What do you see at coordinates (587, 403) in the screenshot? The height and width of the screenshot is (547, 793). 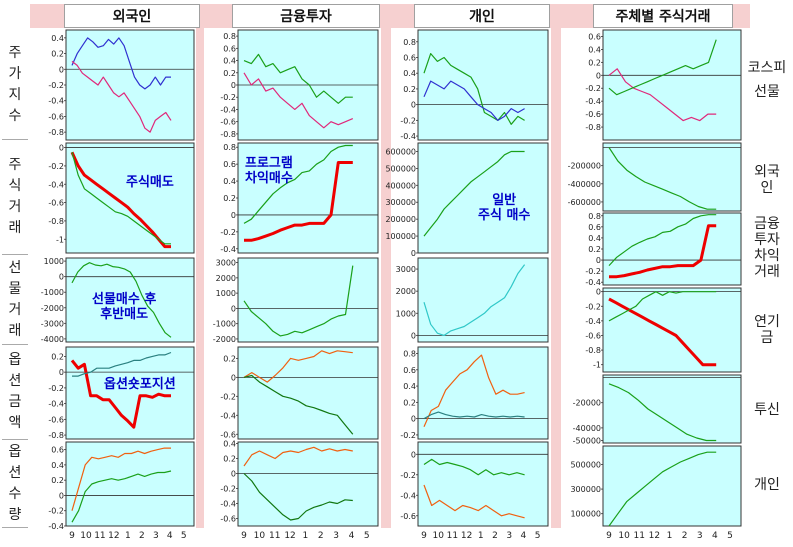 I see `y-tick-label: -20000` at bounding box center [587, 403].